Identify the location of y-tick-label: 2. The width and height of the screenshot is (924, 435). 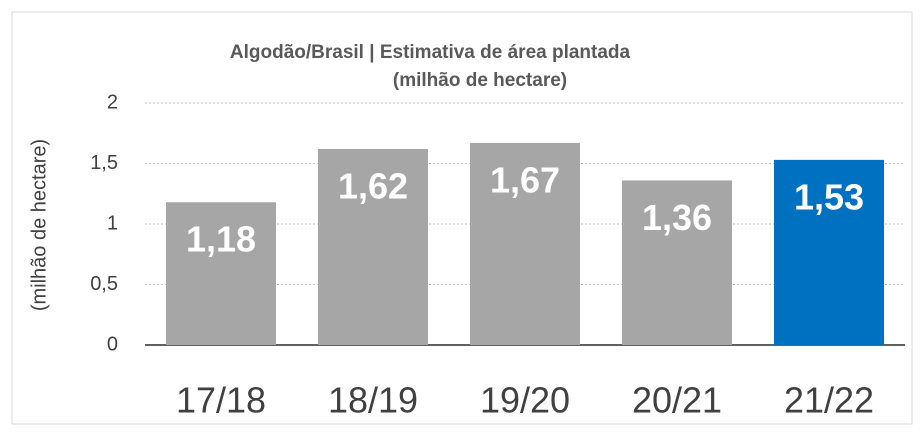
(112, 102).